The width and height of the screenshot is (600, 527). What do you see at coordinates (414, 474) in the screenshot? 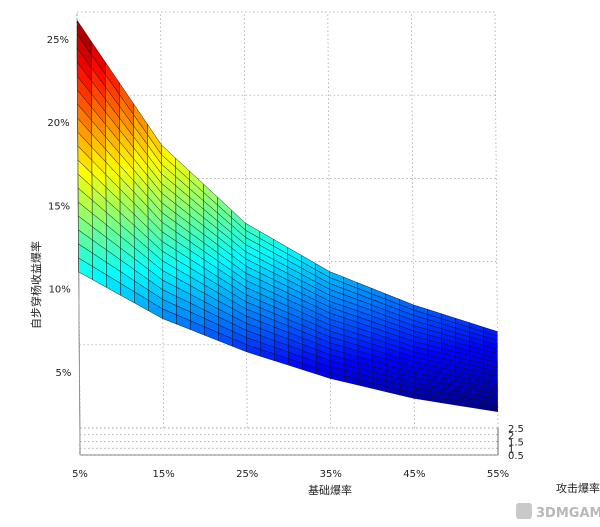
I see `x-tick-label: 45%` at bounding box center [414, 474].